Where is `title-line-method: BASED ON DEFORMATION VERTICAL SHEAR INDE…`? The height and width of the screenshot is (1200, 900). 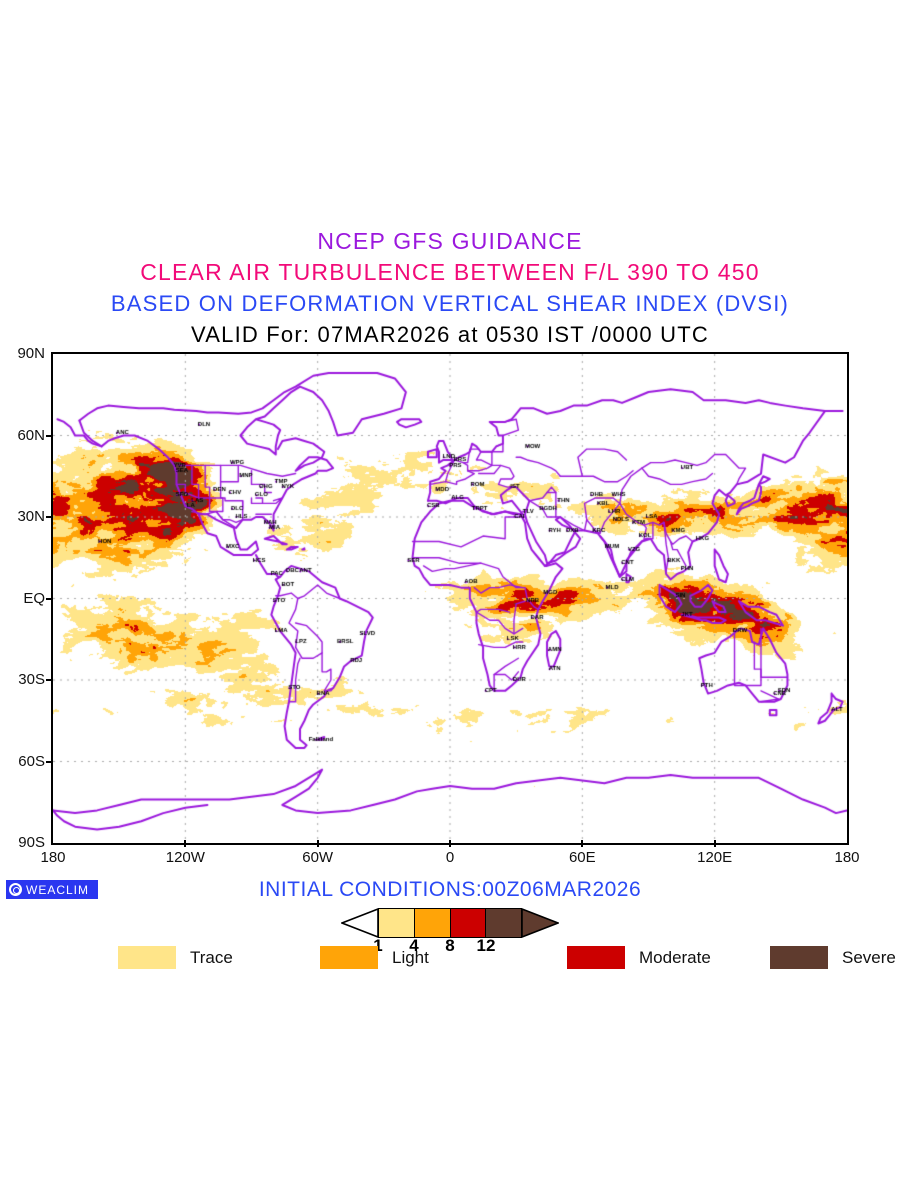 title-line-method: BASED ON DEFORMATION VERTICAL SHEAR INDE… is located at coordinates (450, 303).